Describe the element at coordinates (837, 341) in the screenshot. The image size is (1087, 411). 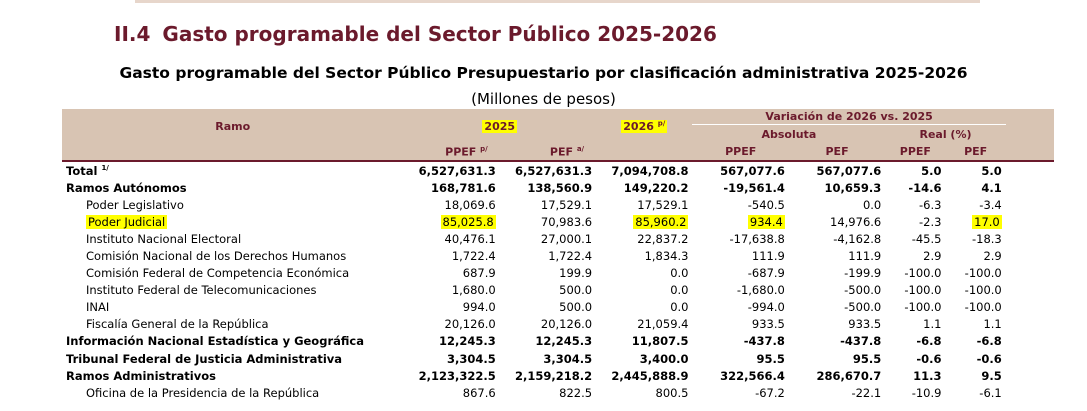
I see `cell-abs-pef: -437.8` at that location.